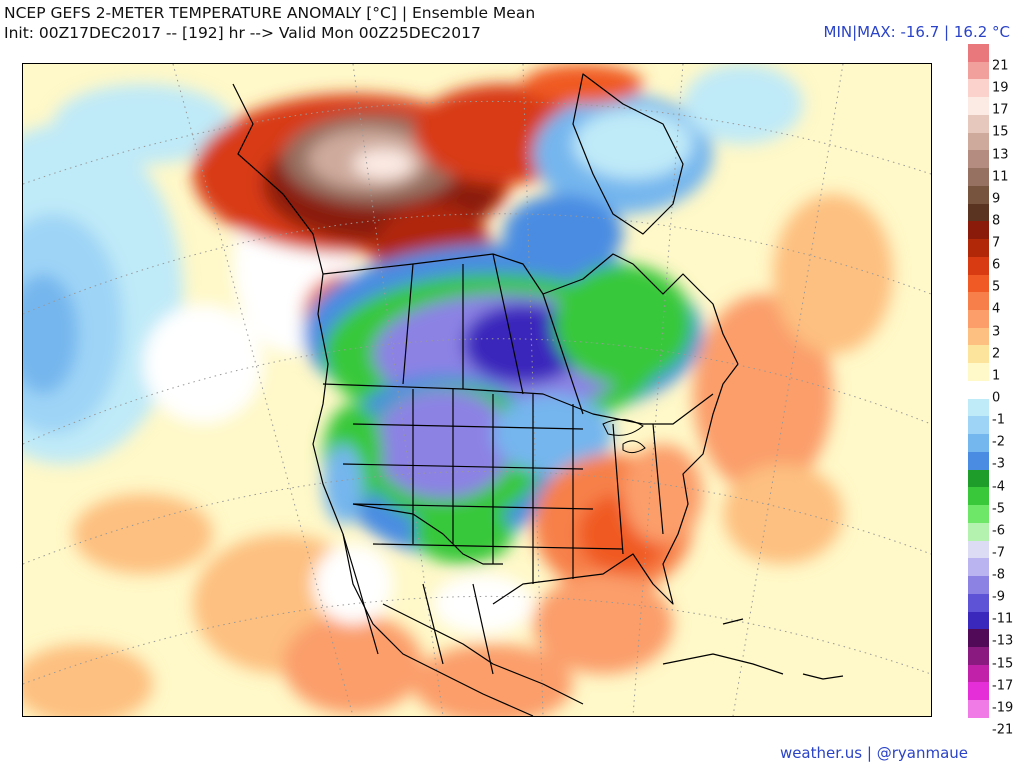  I want to click on credit-text: weather.us | @ryanmaue, so click(873, 753).